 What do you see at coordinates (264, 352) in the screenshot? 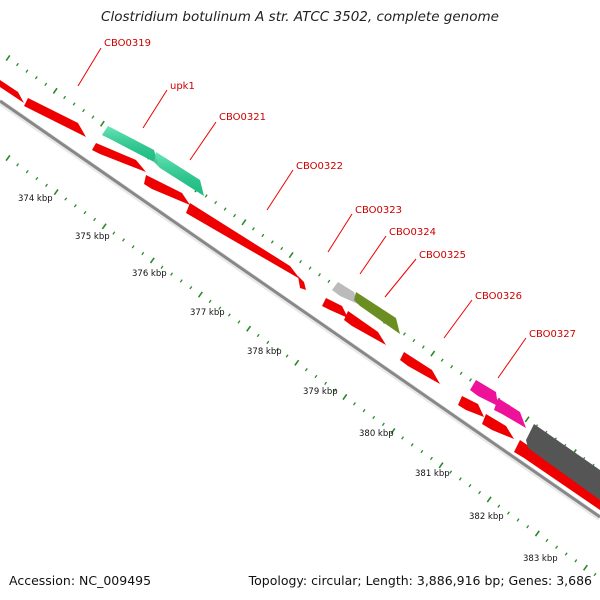
I see `scale-label: 378 kbp` at bounding box center [264, 352].